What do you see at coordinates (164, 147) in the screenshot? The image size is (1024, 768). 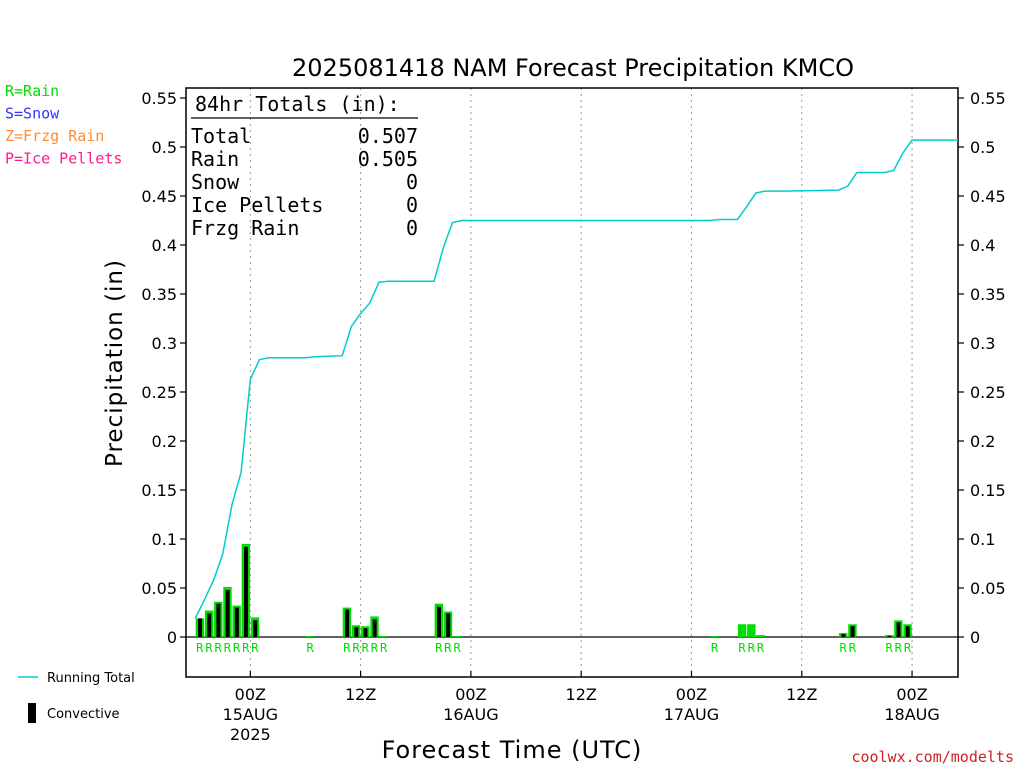 I see `y-tick-label-left: 0.5` at bounding box center [164, 147].